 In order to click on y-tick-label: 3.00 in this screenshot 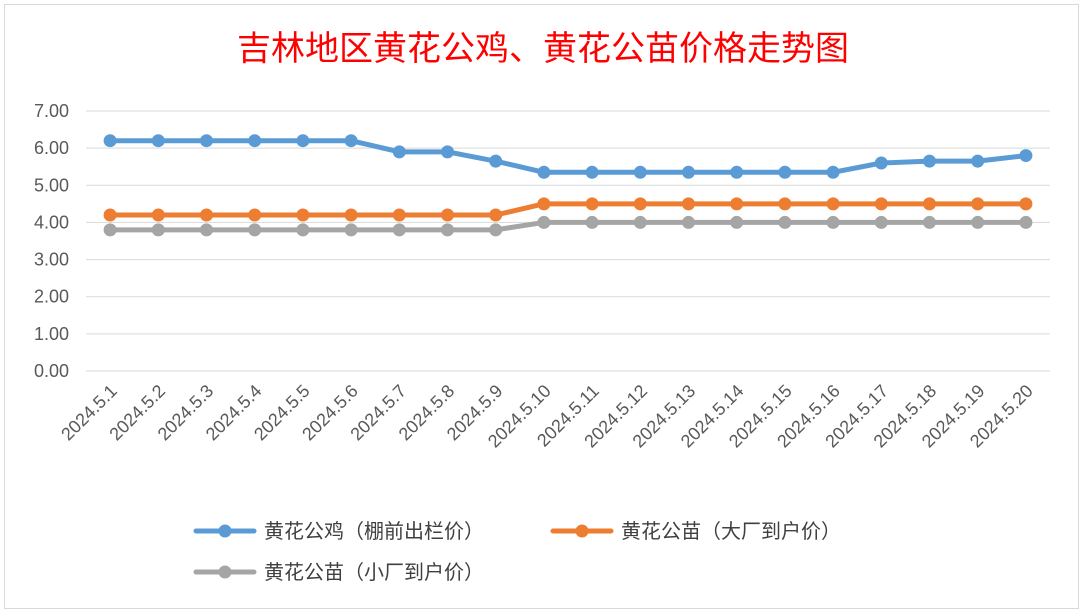, I will do `click(51, 260)`.